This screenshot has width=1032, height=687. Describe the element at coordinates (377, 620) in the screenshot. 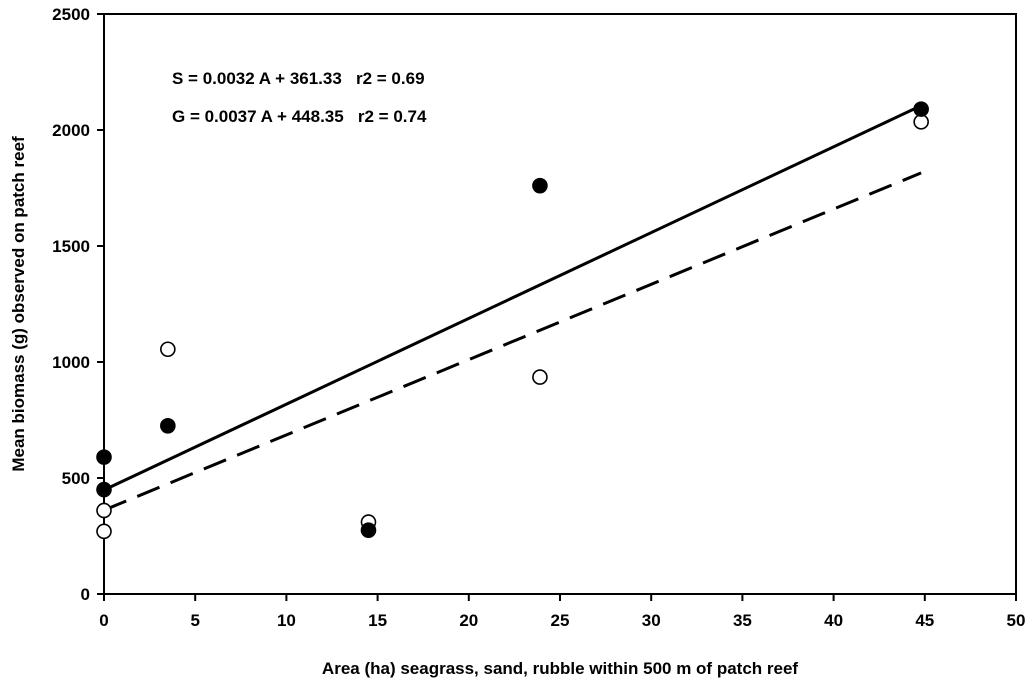

I see `x-tick-label: 15` at that location.